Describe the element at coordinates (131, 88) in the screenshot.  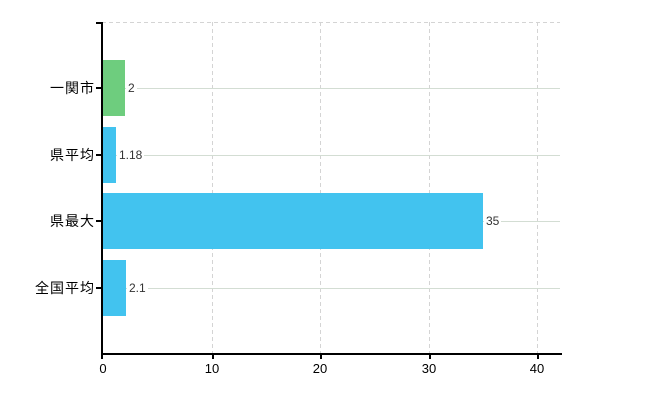
I see `value-label: 2` at that location.